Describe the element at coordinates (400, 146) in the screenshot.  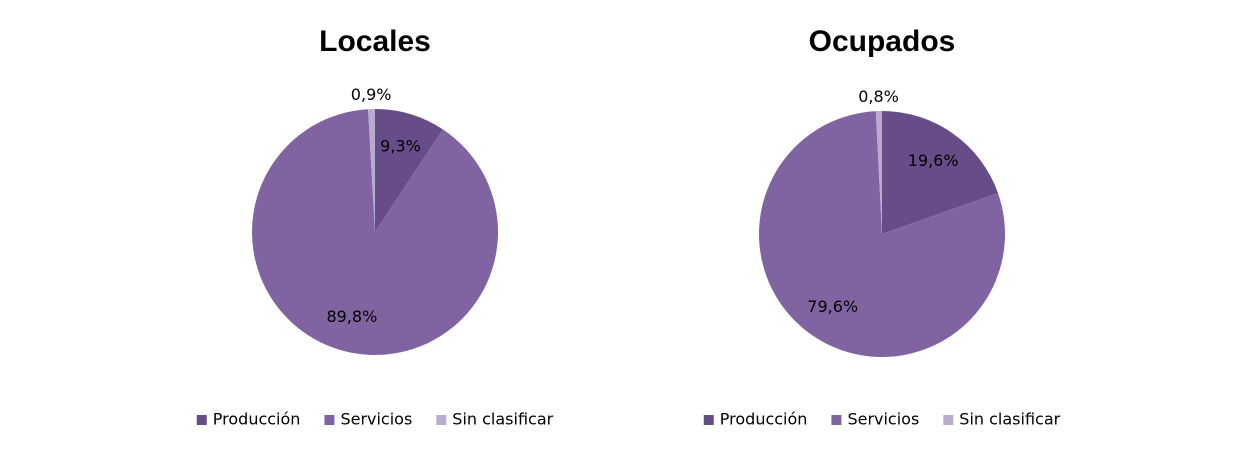
I see `data-label: 9,3%` at that location.